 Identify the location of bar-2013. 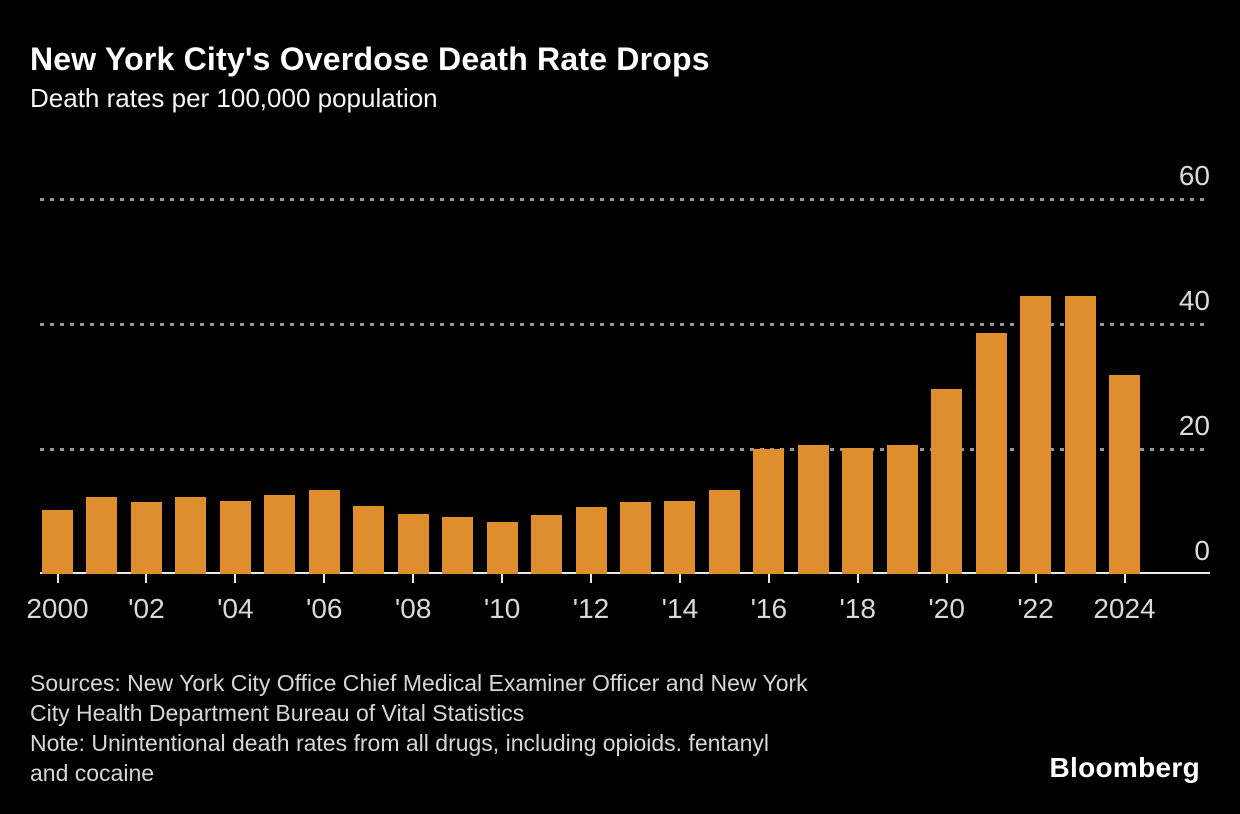
(635, 538).